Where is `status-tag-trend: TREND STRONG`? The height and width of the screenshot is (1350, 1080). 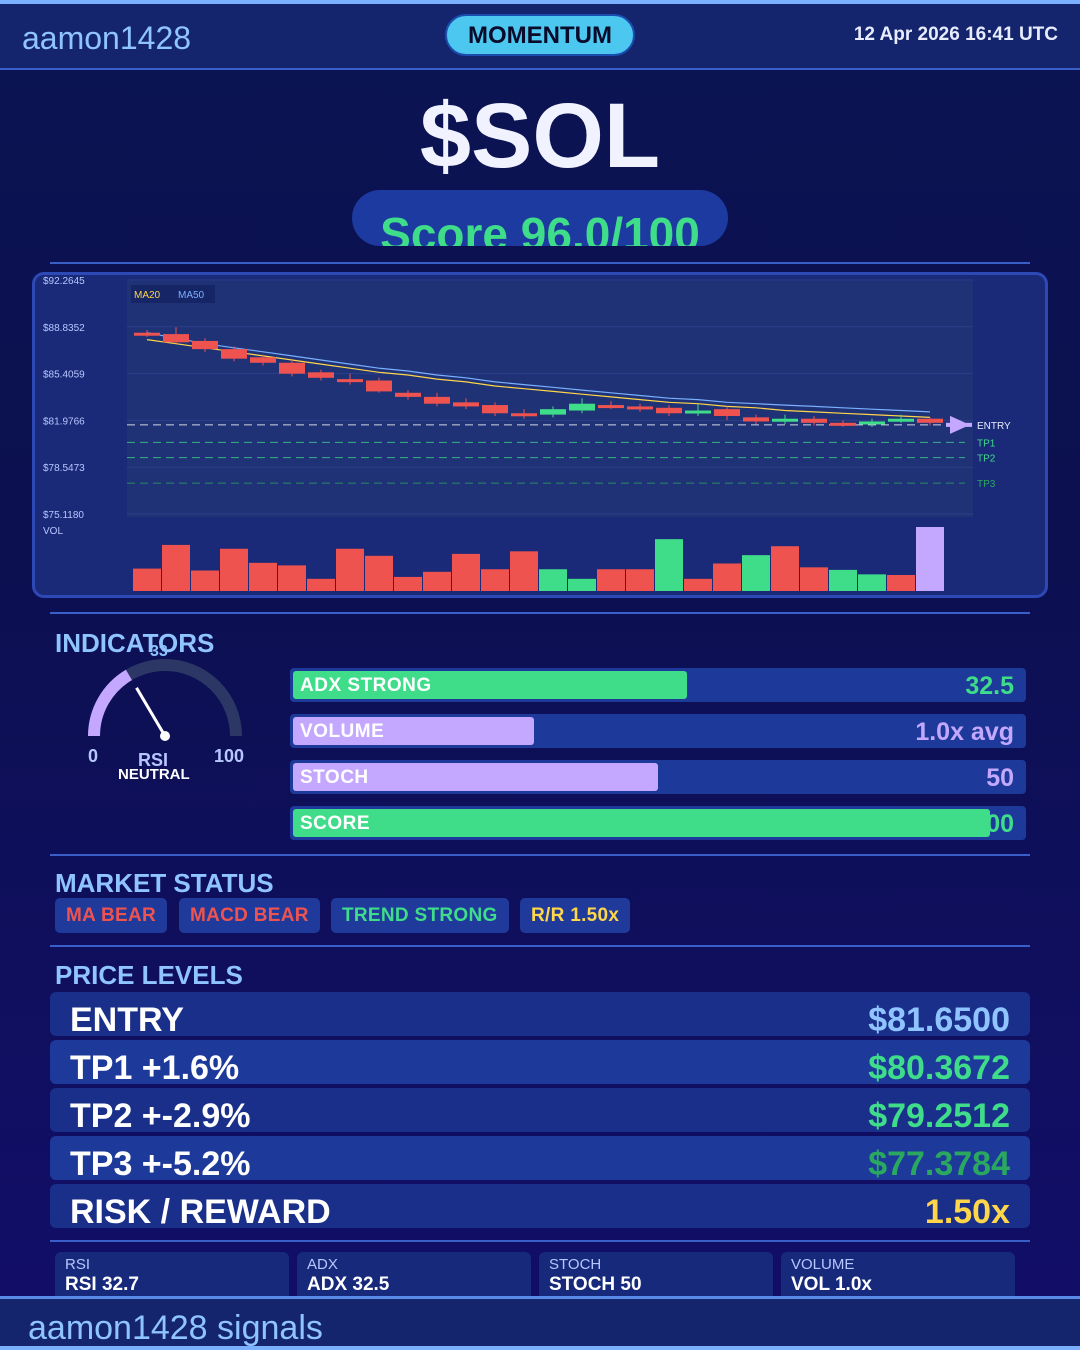 status-tag-trend: TREND STRONG is located at coordinates (420, 915).